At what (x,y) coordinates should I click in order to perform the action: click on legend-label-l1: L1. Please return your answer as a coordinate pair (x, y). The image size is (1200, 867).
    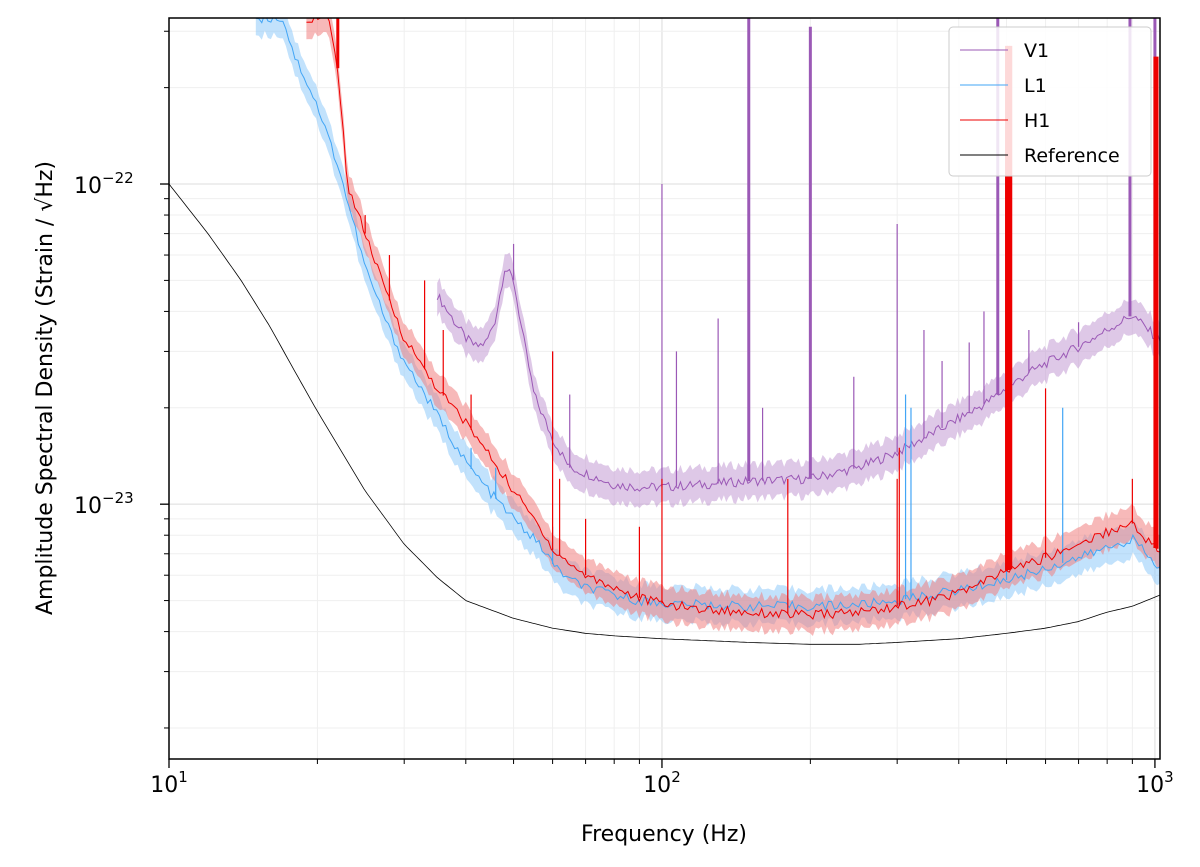
    Looking at the image, I should click on (1035, 86).